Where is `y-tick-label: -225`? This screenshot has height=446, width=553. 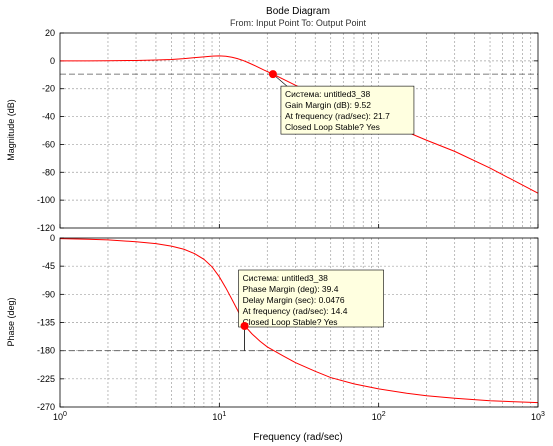
y-tick-label: -225 is located at coordinates (46, 379).